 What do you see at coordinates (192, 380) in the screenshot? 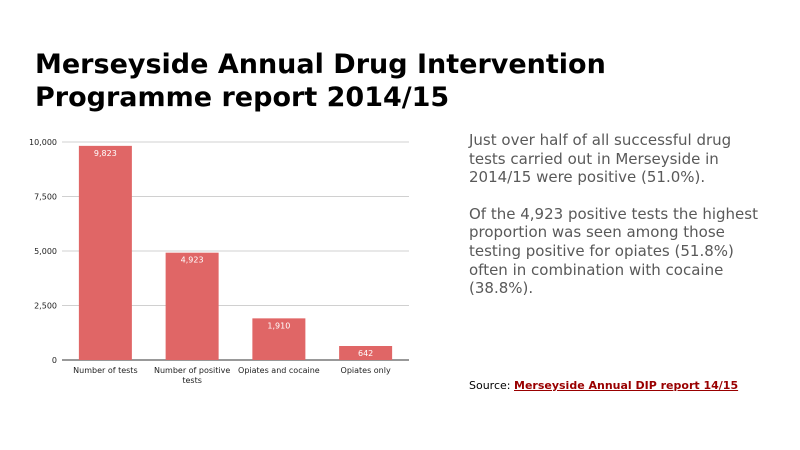
I see `x-tick-label: tests` at bounding box center [192, 380].